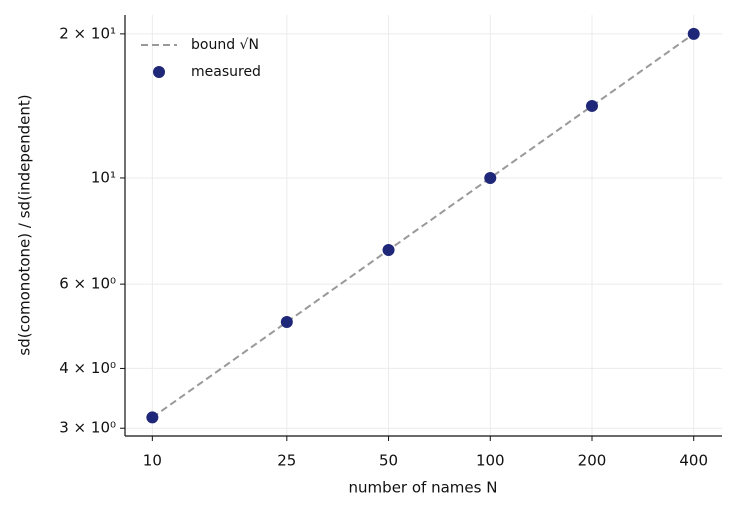 The image size is (737, 512). I want to click on y-axis-label: sd(comonotone) / sd(independent), so click(25, 224).